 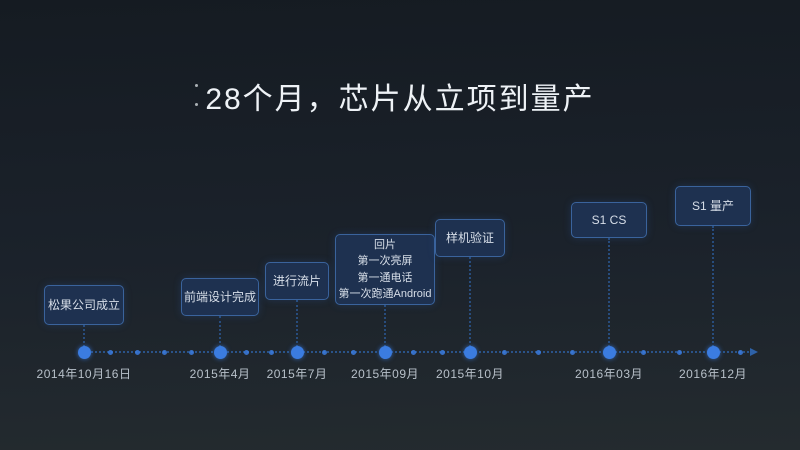 What do you see at coordinates (754, 352) in the screenshot?
I see `timeline-arrow-icon` at bounding box center [754, 352].